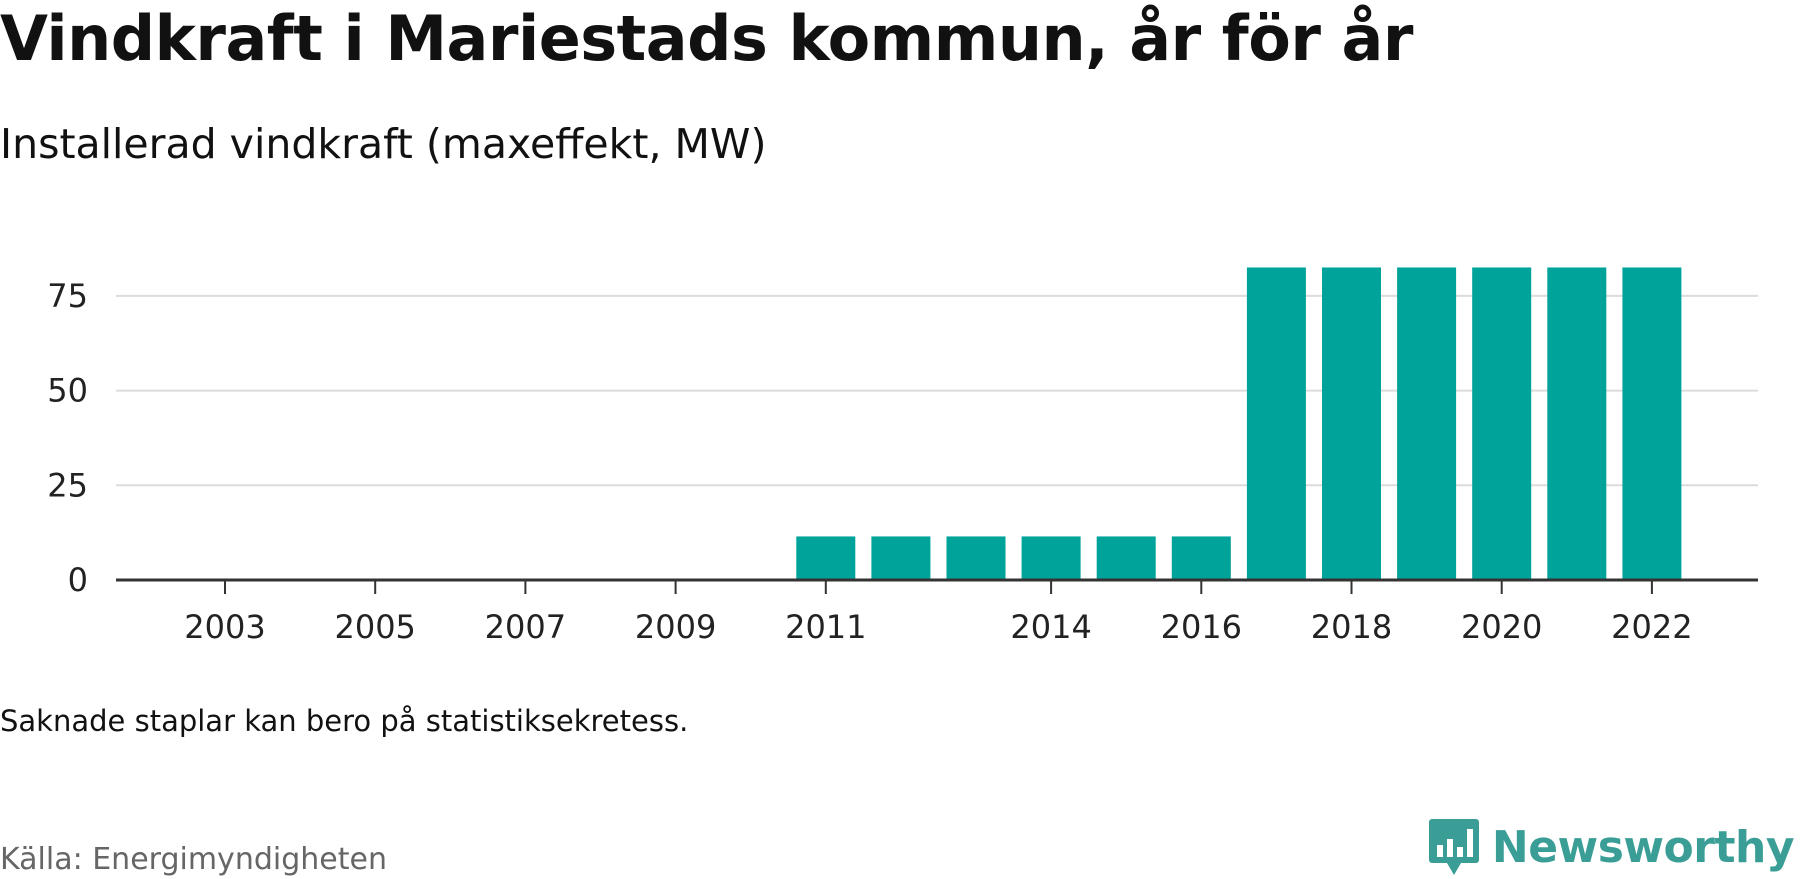 Image resolution: width=1800 pixels, height=879 pixels. Describe the element at coordinates (224, 627) in the screenshot. I see `x-tick-label: 2003` at that location.